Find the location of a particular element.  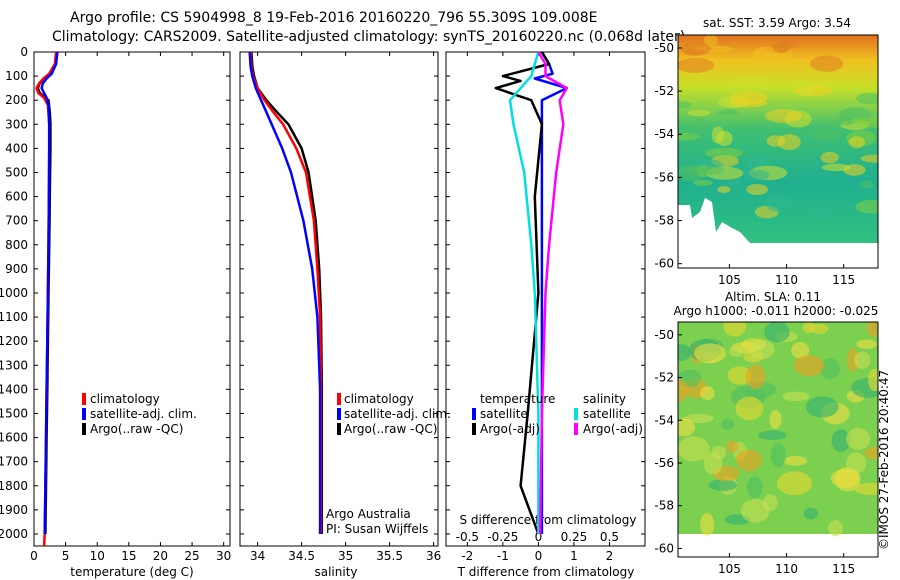

s-diff-tick-label: 0.25 is located at coordinates (574, 537).